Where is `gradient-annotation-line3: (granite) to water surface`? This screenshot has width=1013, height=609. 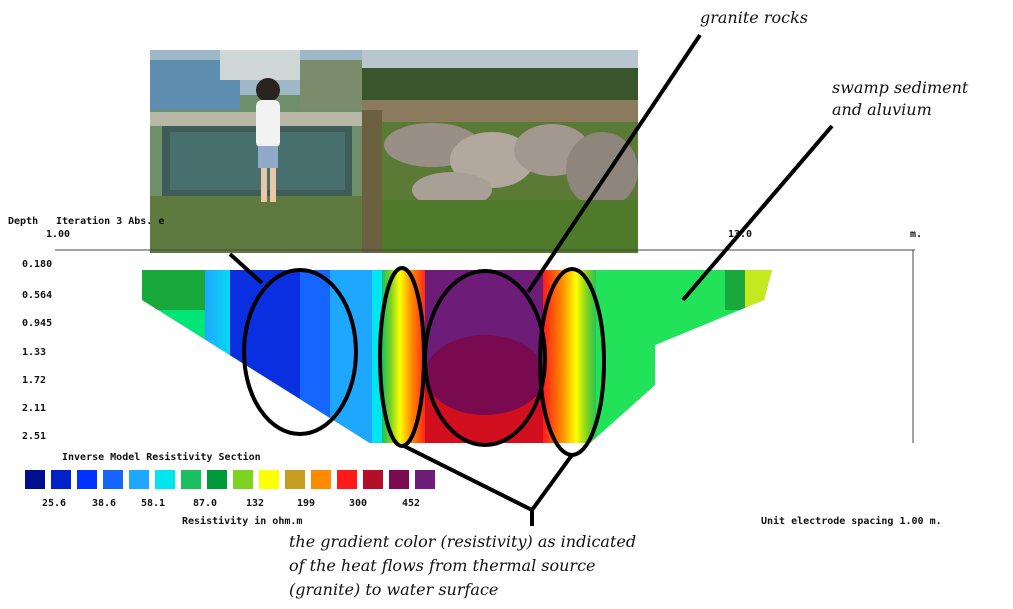 gradient-annotation-line3: (granite) to water surface is located at coordinates (394, 589).